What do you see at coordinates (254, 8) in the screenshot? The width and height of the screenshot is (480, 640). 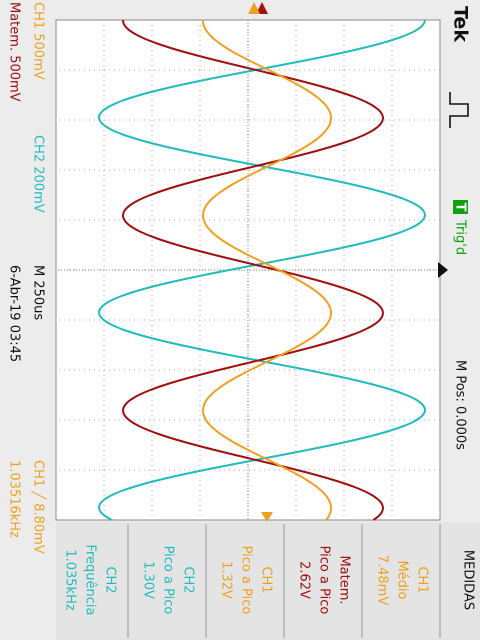 I see `ch1-marker` at bounding box center [254, 8].